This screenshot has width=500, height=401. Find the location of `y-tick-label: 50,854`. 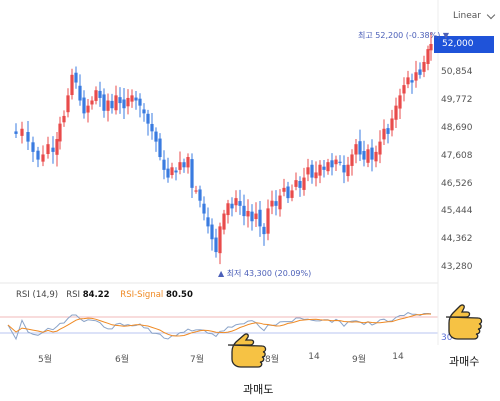

y-tick-label: 50,854 is located at coordinates (457, 72).